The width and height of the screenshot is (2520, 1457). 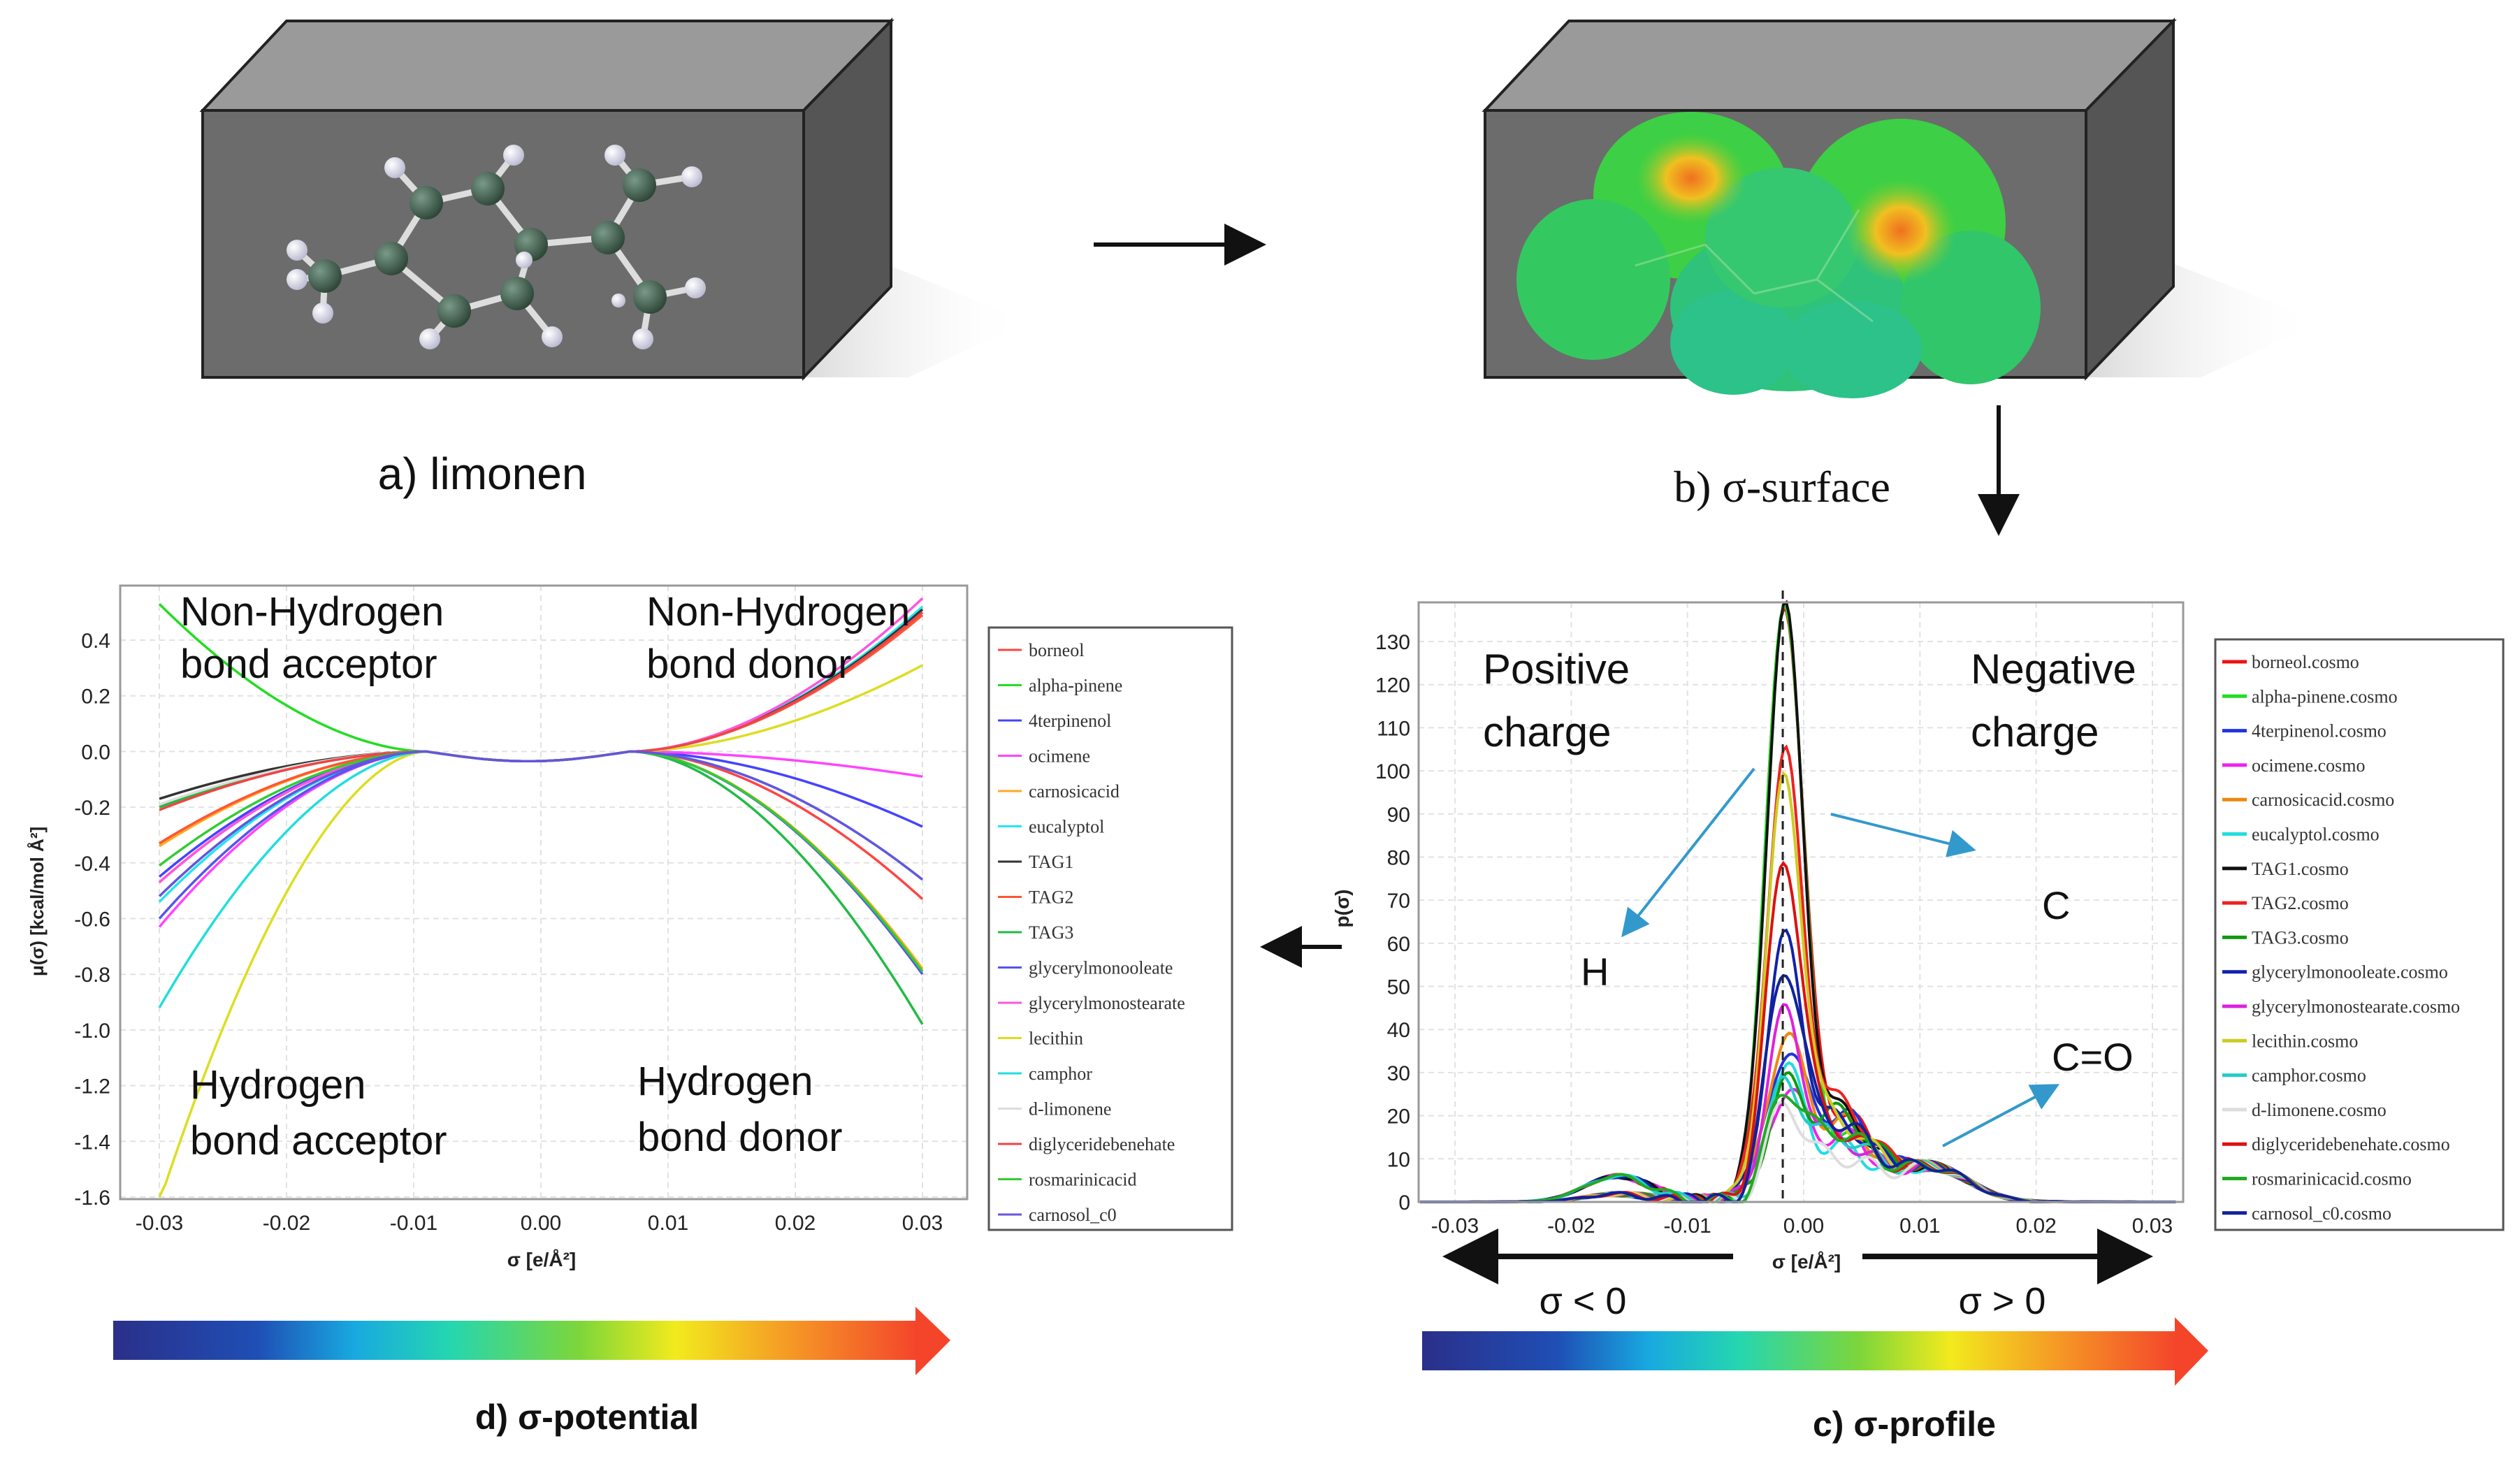 I want to click on potential-x-tick-label: 0.00, so click(x=541, y=1223).